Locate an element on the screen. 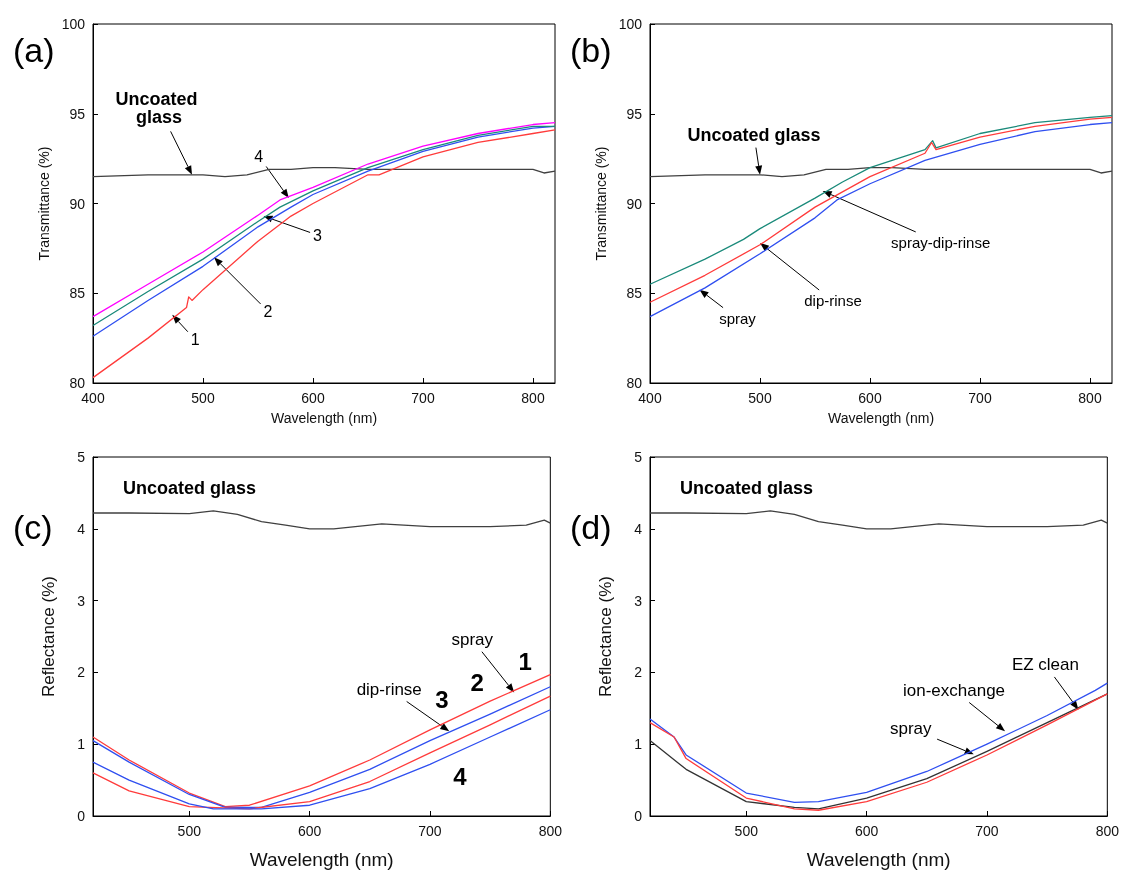 The height and width of the screenshot is (891, 1130). chart-title: (b) is located at coordinates (591, 50).